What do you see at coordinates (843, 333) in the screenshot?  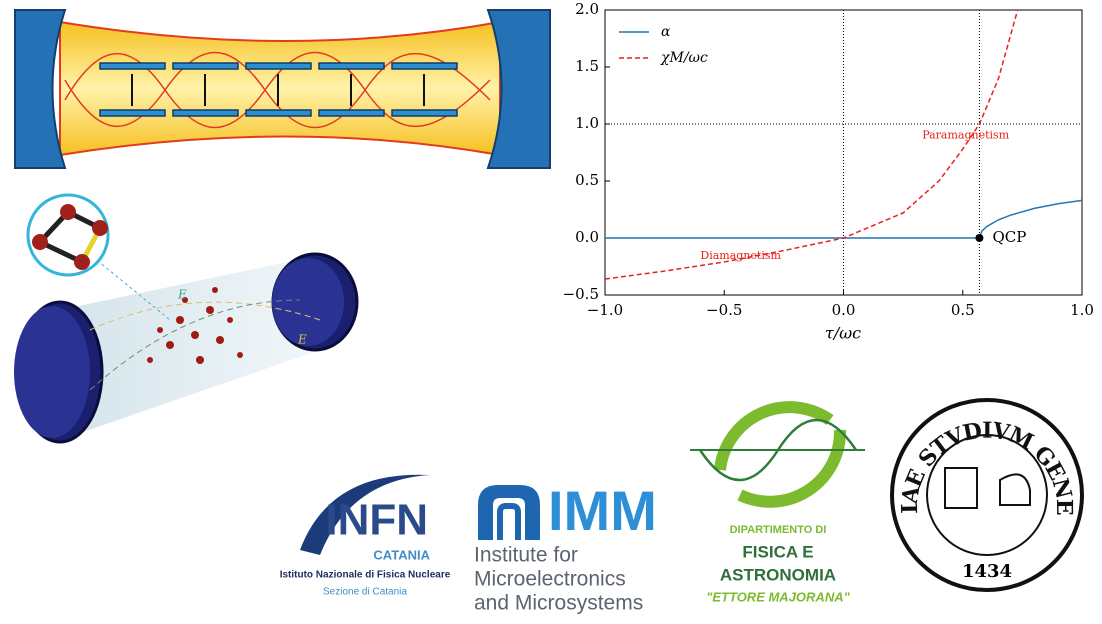 I see `x-axis-label: τ/ωc` at bounding box center [843, 333].